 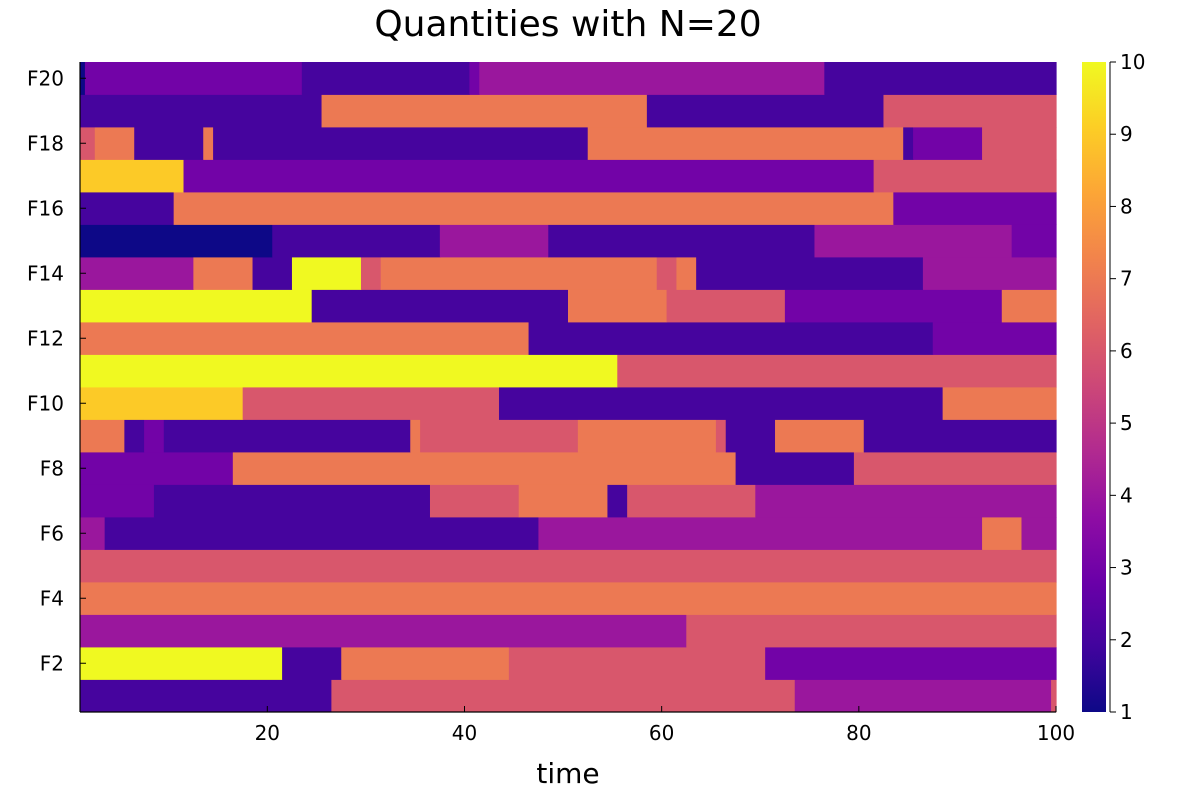 I want to click on y-tick-label: F20, so click(x=45, y=78).